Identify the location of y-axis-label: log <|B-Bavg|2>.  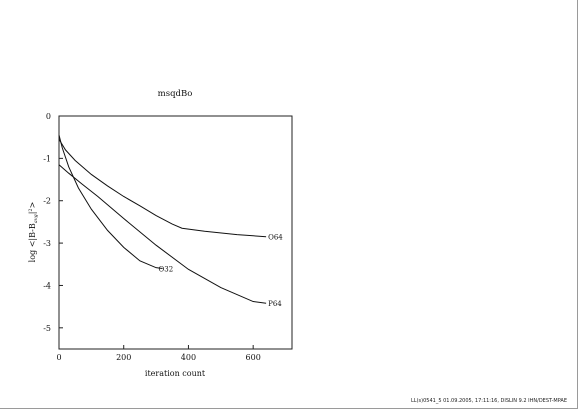
(33, 232).